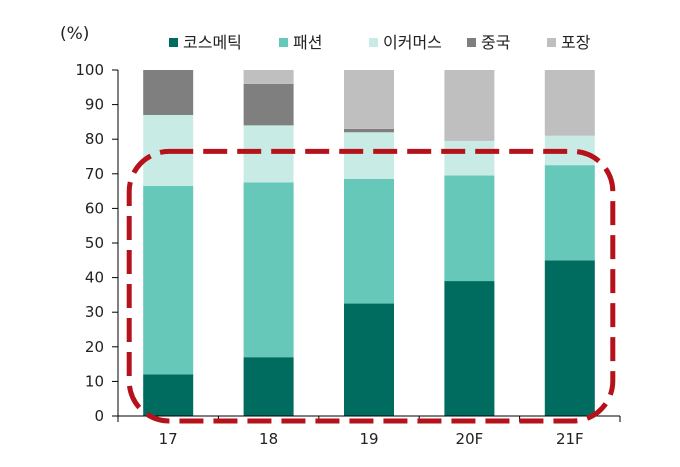 The width and height of the screenshot is (680, 467). What do you see at coordinates (470, 439) in the screenshot?
I see `x-tick-label: 20F` at bounding box center [470, 439].